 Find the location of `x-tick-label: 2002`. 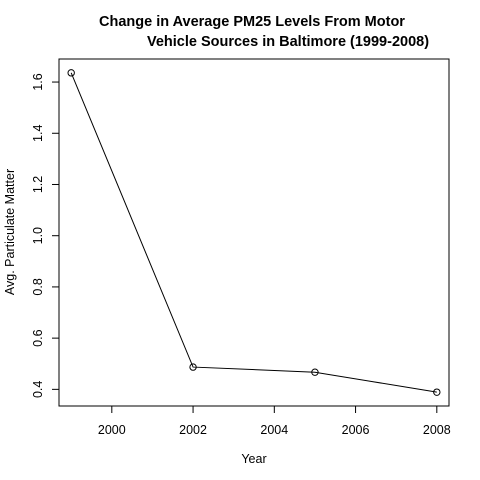

x-tick-label: 2002 is located at coordinates (193, 430).